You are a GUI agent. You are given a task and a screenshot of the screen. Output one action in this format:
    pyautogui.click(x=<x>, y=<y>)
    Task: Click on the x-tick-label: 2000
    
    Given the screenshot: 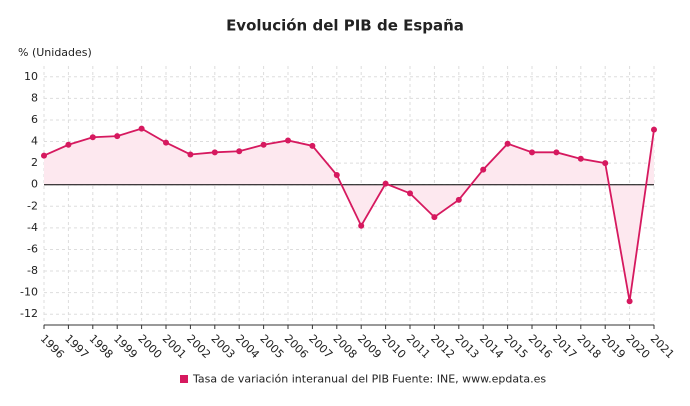 What is the action you would take?
    pyautogui.click(x=149, y=346)
    